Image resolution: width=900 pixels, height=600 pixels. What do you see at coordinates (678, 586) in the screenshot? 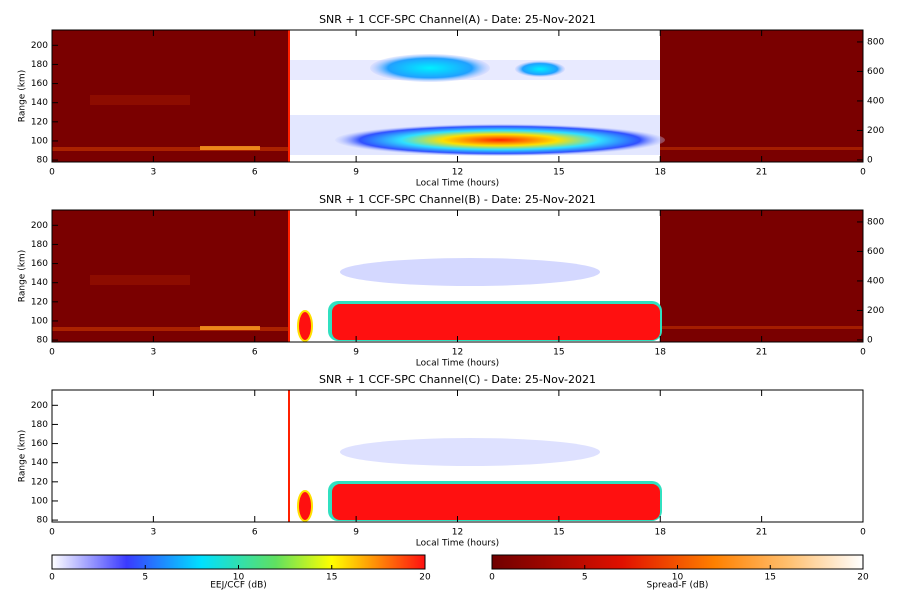
I see `colorbar-label: Spread-F (dB)` at bounding box center [678, 586].